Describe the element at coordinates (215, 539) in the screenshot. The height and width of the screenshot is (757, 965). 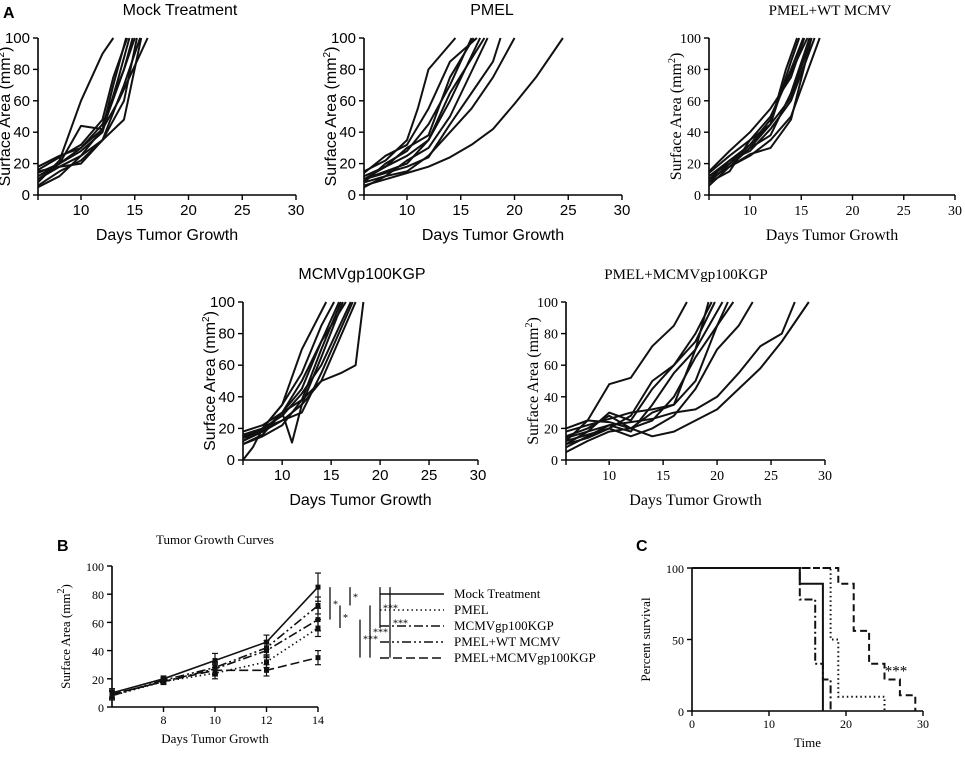
I see `chart-title: Tumor Growth Curves` at that location.